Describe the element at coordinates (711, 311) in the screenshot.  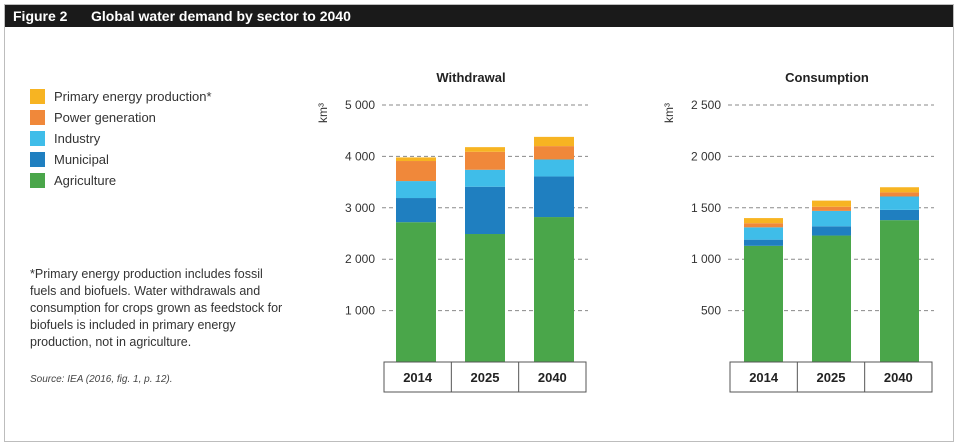
I see `y-tick-label: 500` at that location.